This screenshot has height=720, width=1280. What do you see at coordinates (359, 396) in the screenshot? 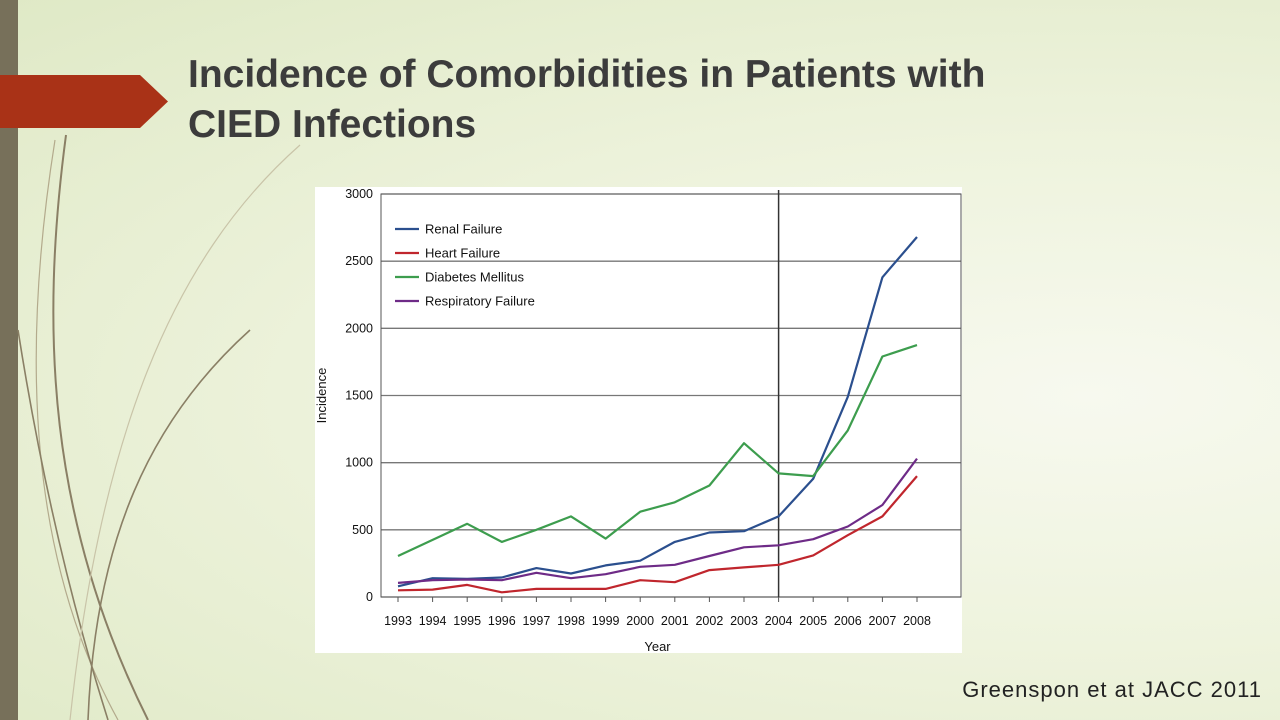
I see `y-tick-label: 1500` at bounding box center [359, 396].